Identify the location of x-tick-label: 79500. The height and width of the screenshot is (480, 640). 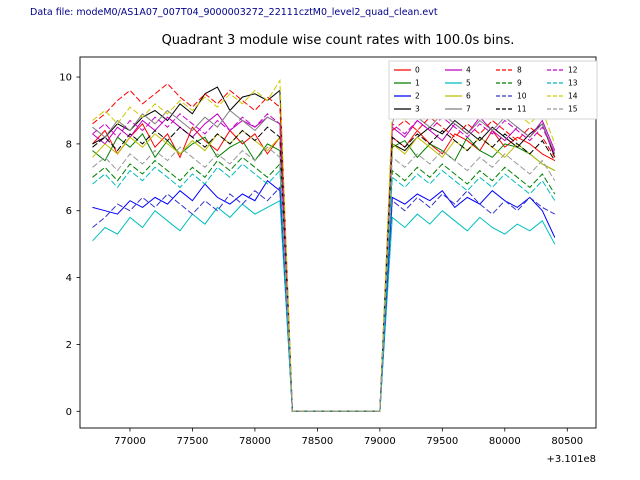
(442, 441).